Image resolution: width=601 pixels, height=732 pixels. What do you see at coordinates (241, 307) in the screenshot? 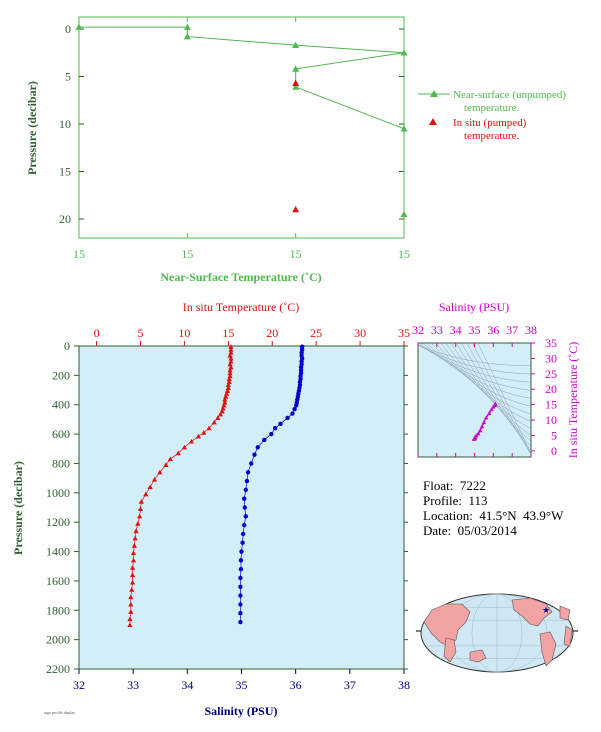
I see `temperature-axis-title: In situ Temperature (˚C)` at bounding box center [241, 307].